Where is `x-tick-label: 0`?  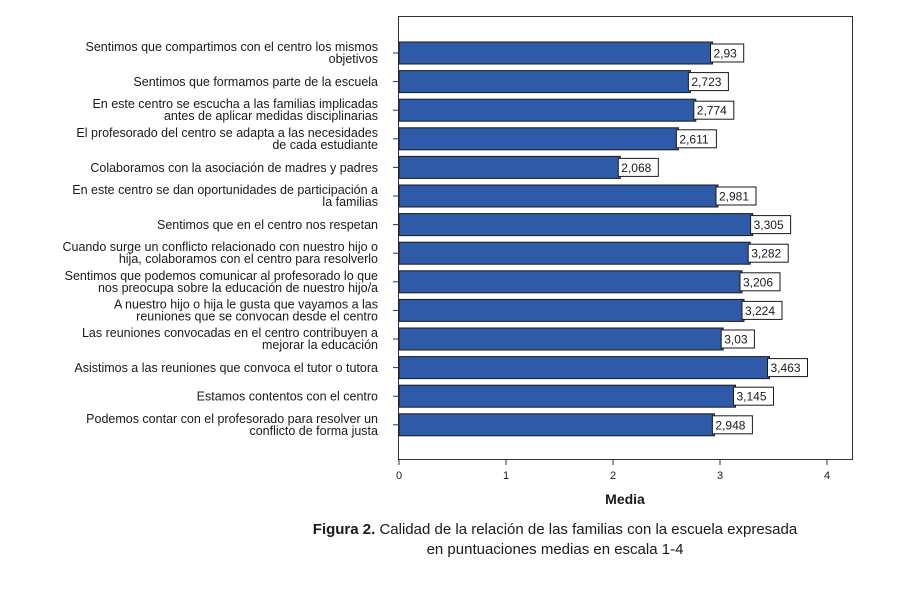
x-tick-label: 0 is located at coordinates (399, 476).